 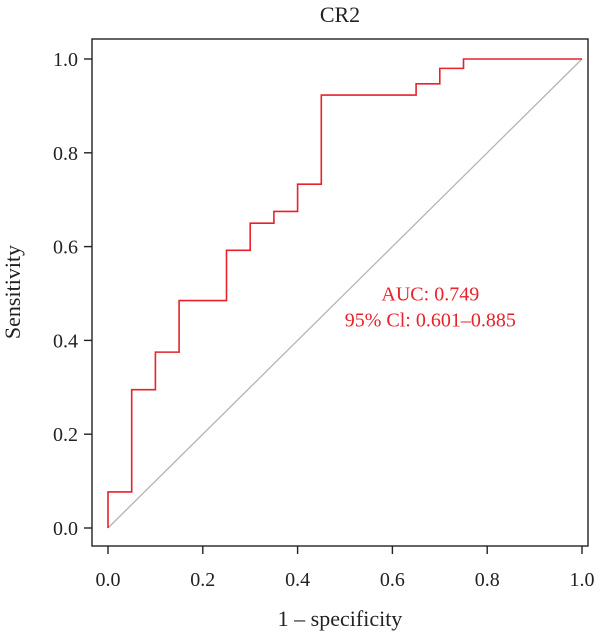 What do you see at coordinates (12, 292) in the screenshot?
I see `y-axis-label: Sensitivity` at bounding box center [12, 292].